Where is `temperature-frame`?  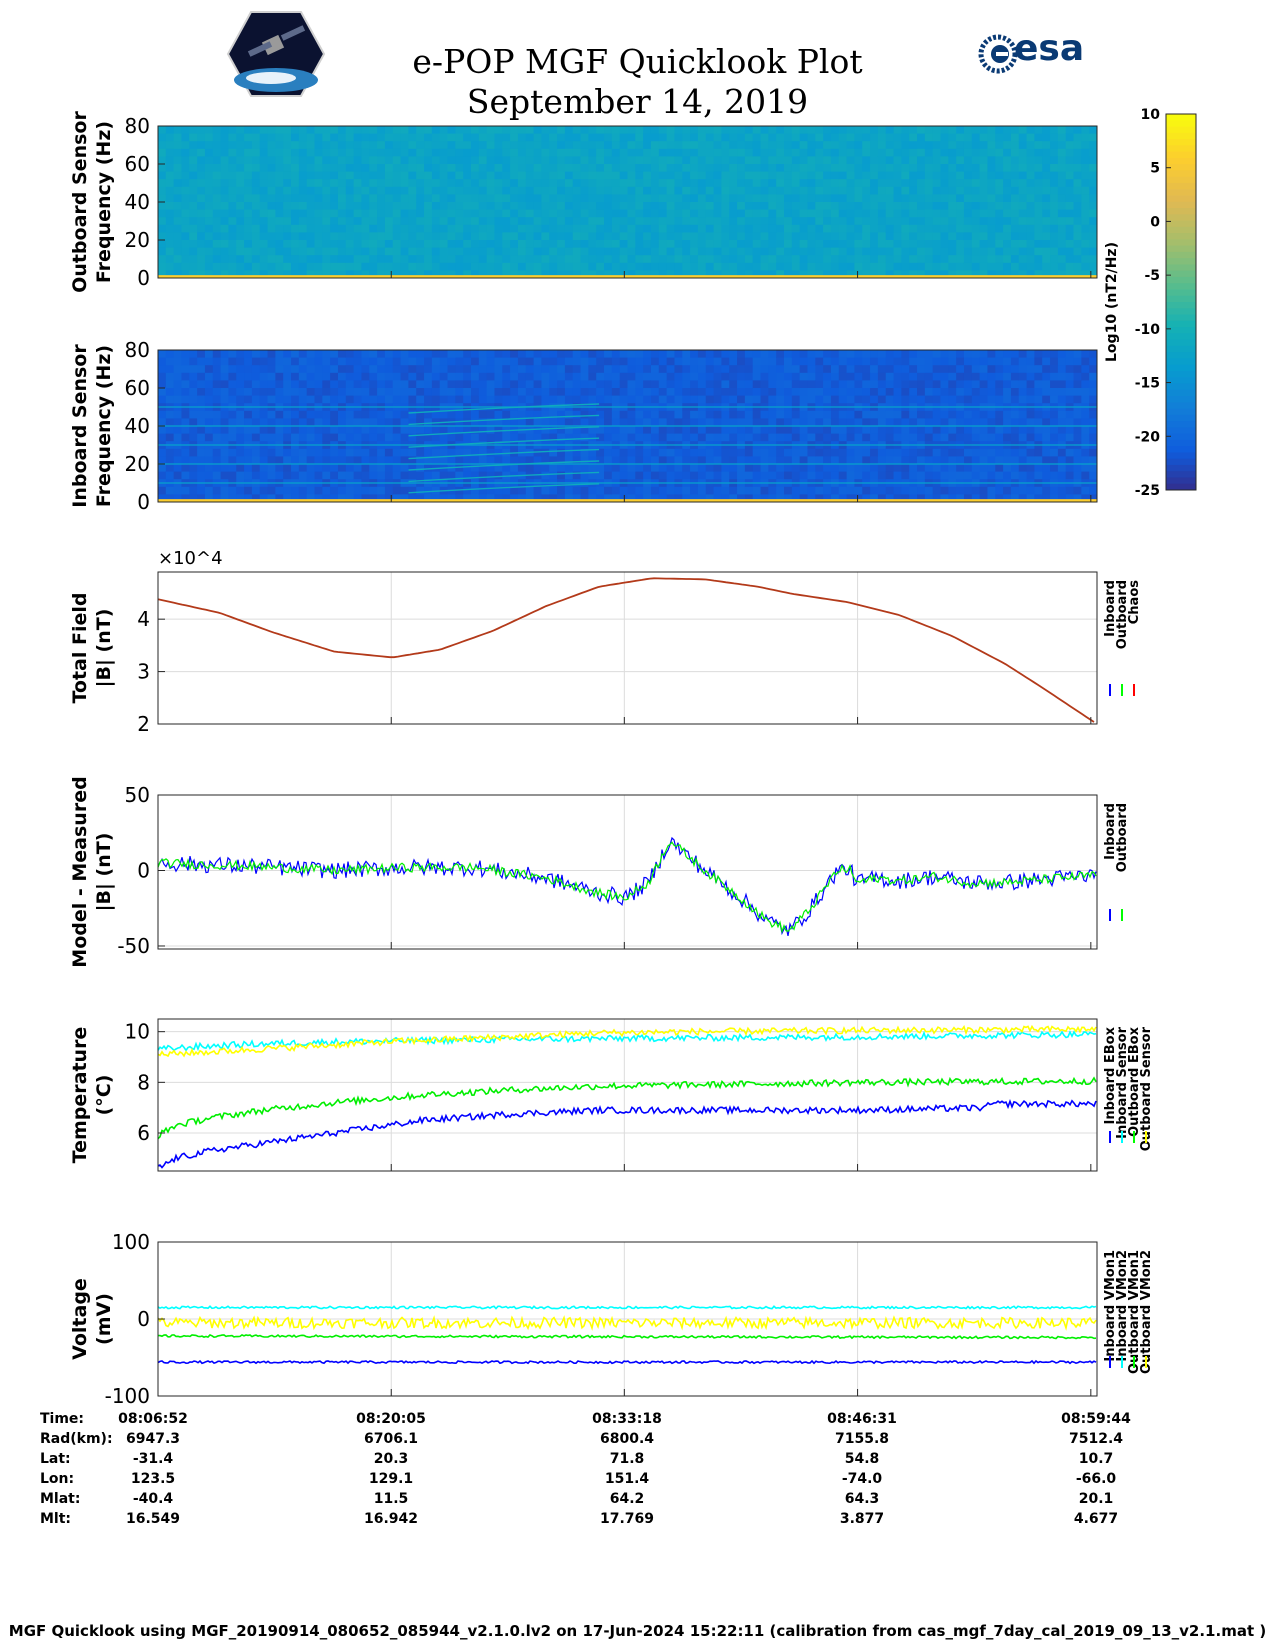 temperature-frame is located at coordinates (627, 1095).